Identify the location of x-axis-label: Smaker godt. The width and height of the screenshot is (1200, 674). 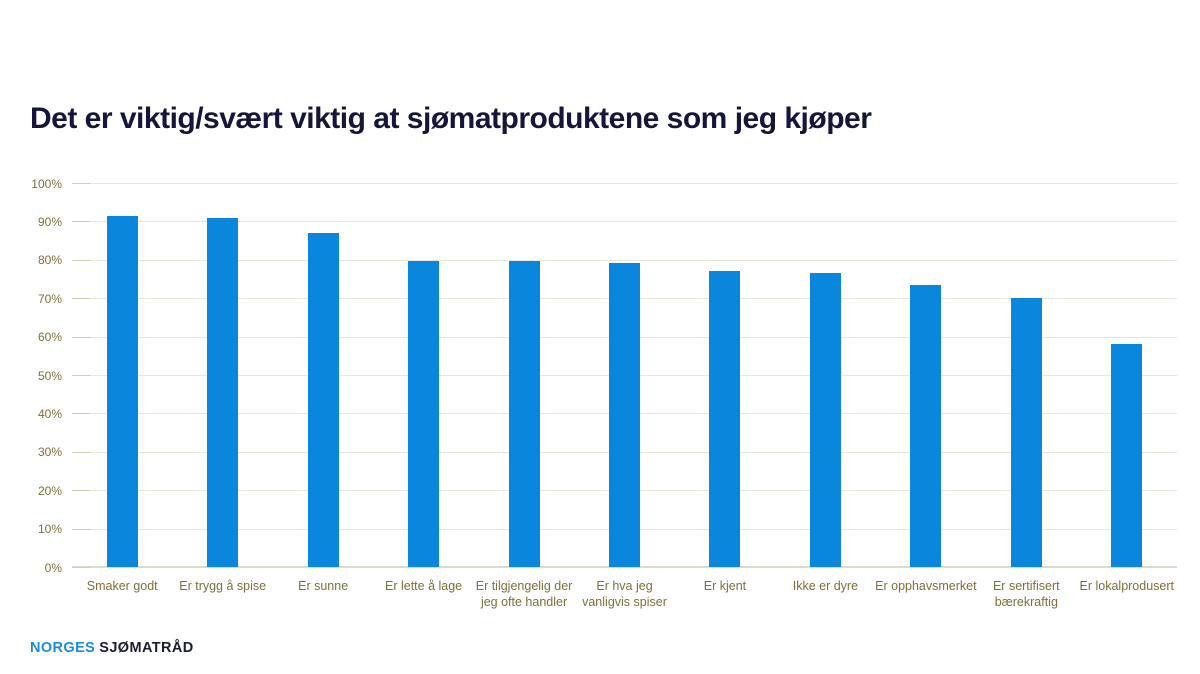
(122, 586).